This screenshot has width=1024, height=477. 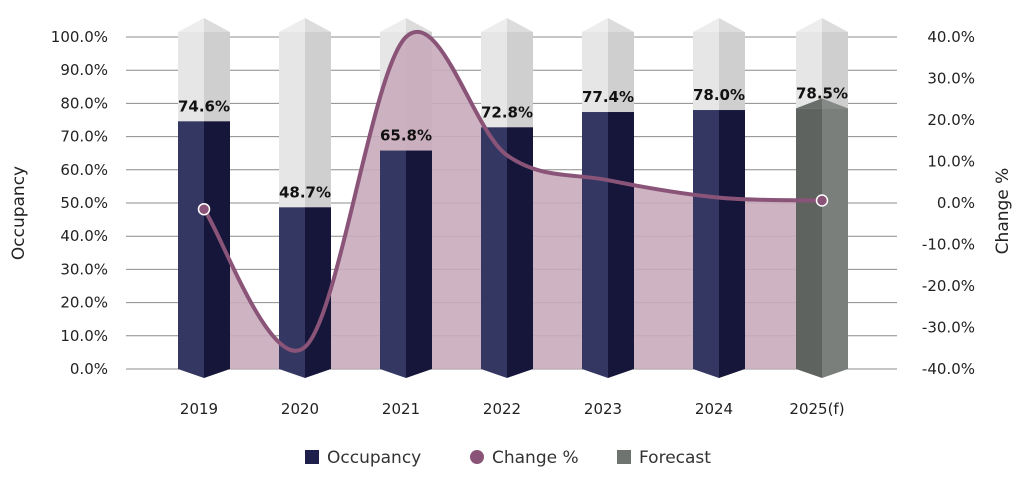 What do you see at coordinates (79, 37) in the screenshot?
I see `y-left-tick-label: 100.0%` at bounding box center [79, 37].